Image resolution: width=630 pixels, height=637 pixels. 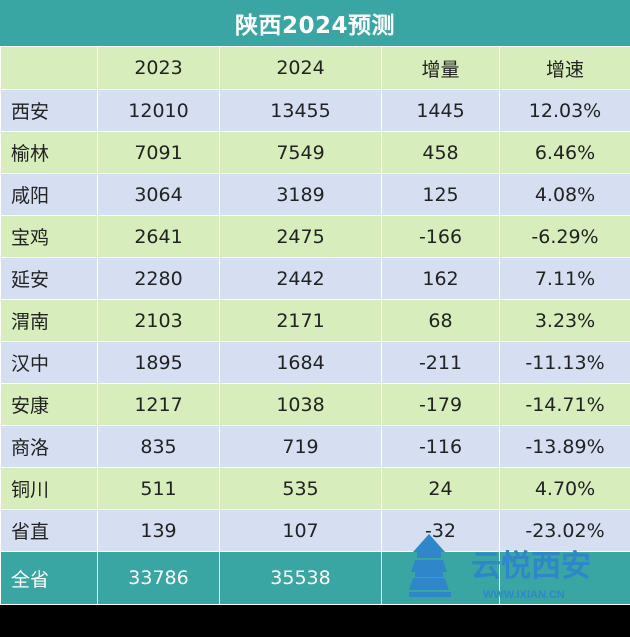 What do you see at coordinates (49, 236) in the screenshot?
I see `region-cell: 宝鸡` at bounding box center [49, 236].